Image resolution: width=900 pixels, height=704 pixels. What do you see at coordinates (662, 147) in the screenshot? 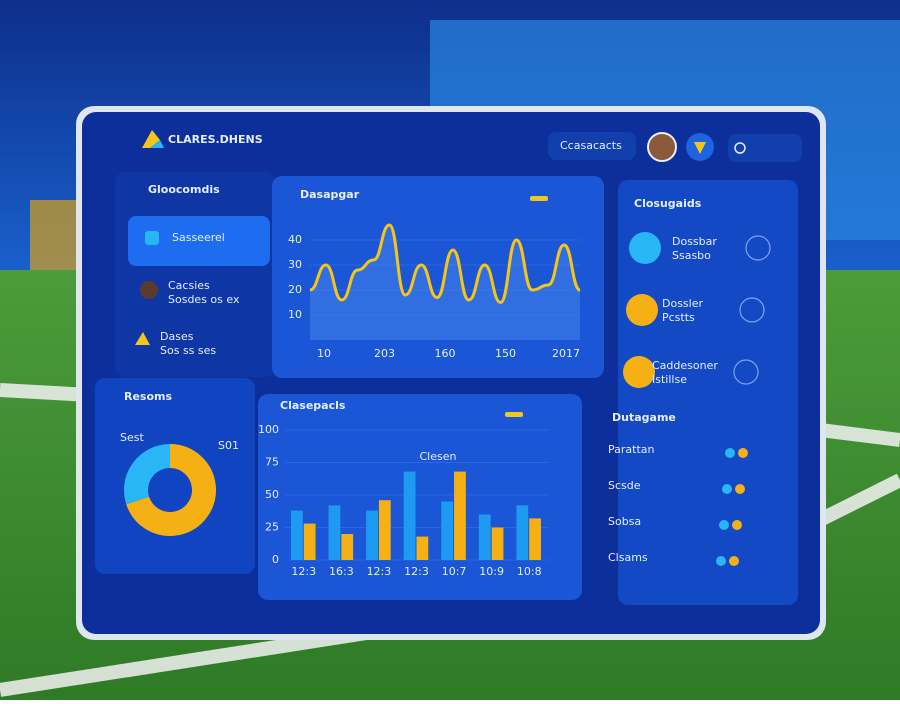
I see `avatar` at bounding box center [662, 147].